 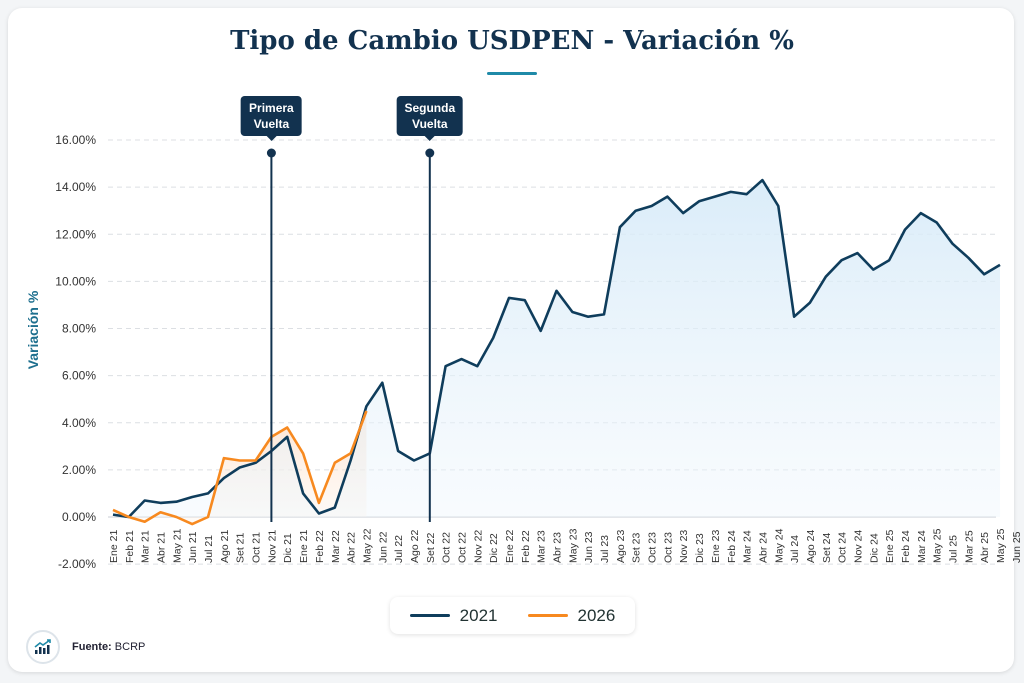 I want to click on x-tick-label: Nov 22, so click(x=478, y=546).